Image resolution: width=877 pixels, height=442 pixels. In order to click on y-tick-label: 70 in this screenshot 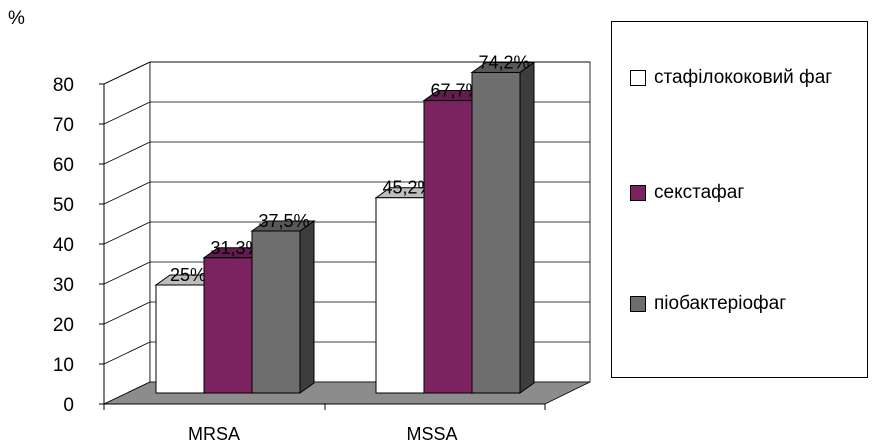, I will do `click(63, 125)`.